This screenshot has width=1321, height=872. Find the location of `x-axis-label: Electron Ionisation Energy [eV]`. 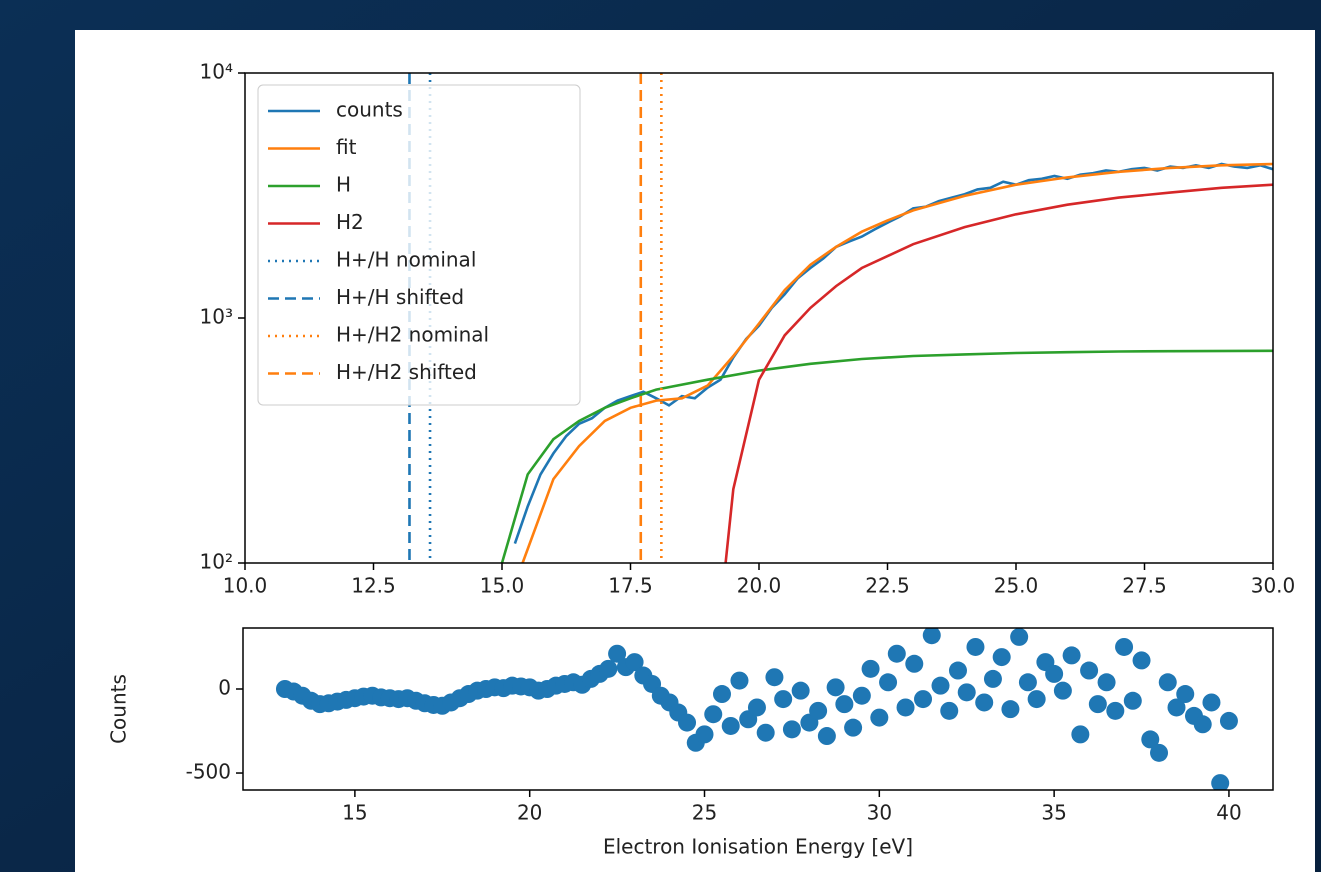

x-axis-label: Electron Ionisation Energy [eV] is located at coordinates (758, 847).